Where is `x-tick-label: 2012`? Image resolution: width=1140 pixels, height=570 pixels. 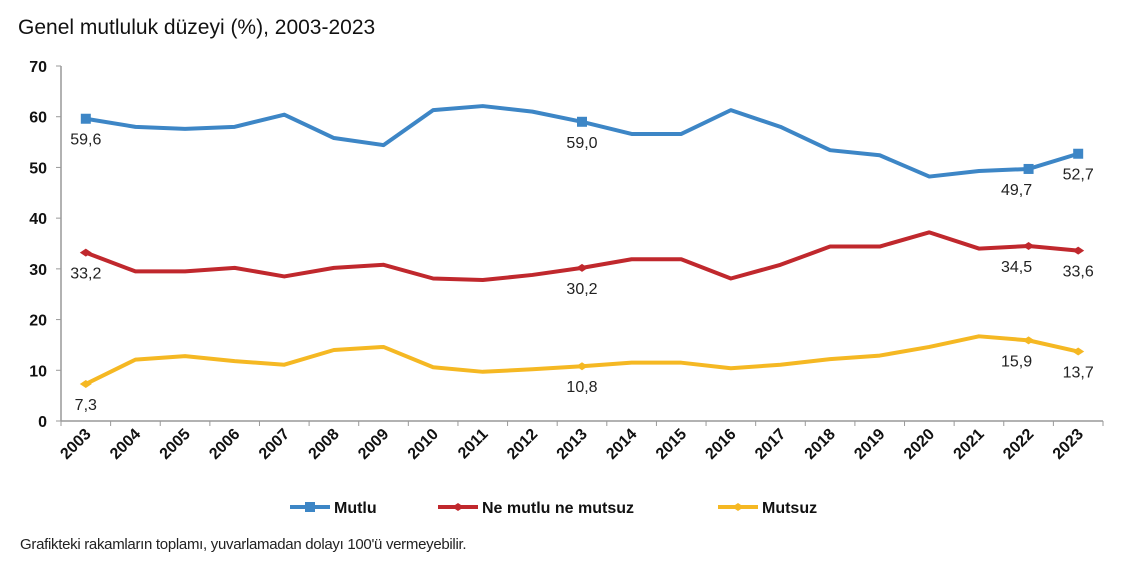
x-tick-label: 2012 is located at coordinates (522, 444).